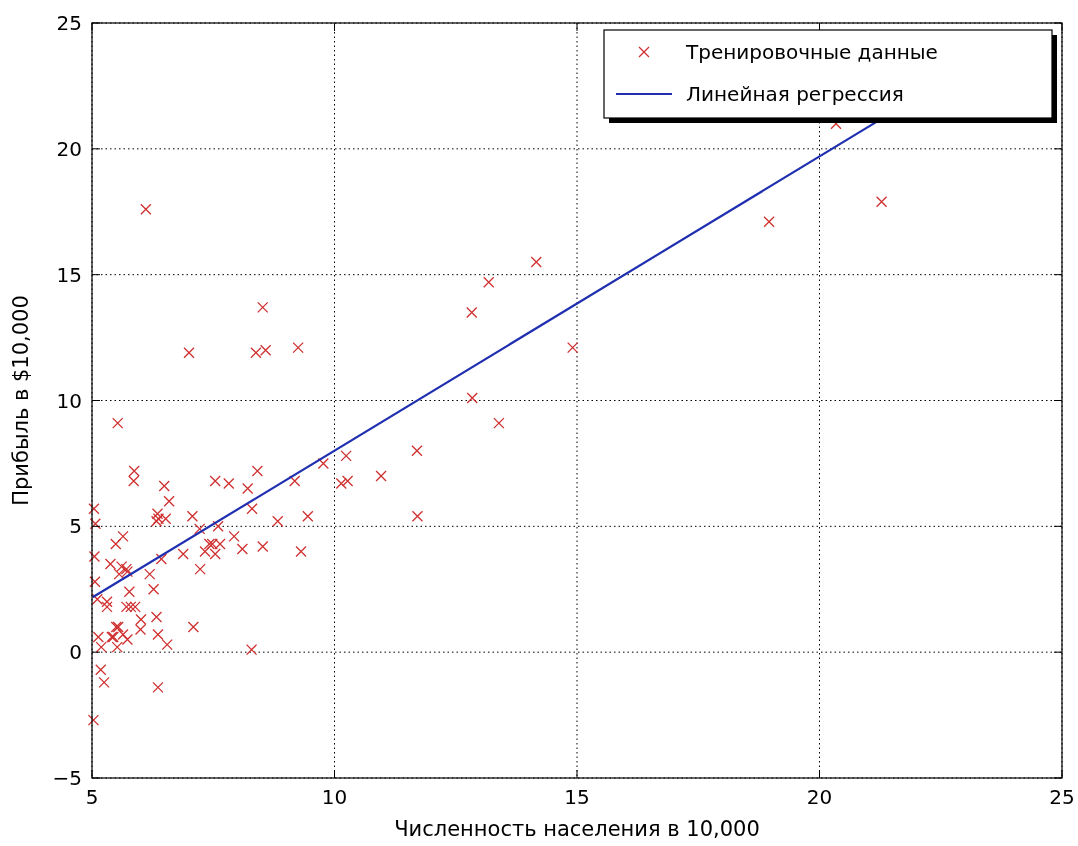 The width and height of the screenshot is (1078, 846). Describe the element at coordinates (1062, 797) in the screenshot. I see `x-tick-label: 25` at that location.